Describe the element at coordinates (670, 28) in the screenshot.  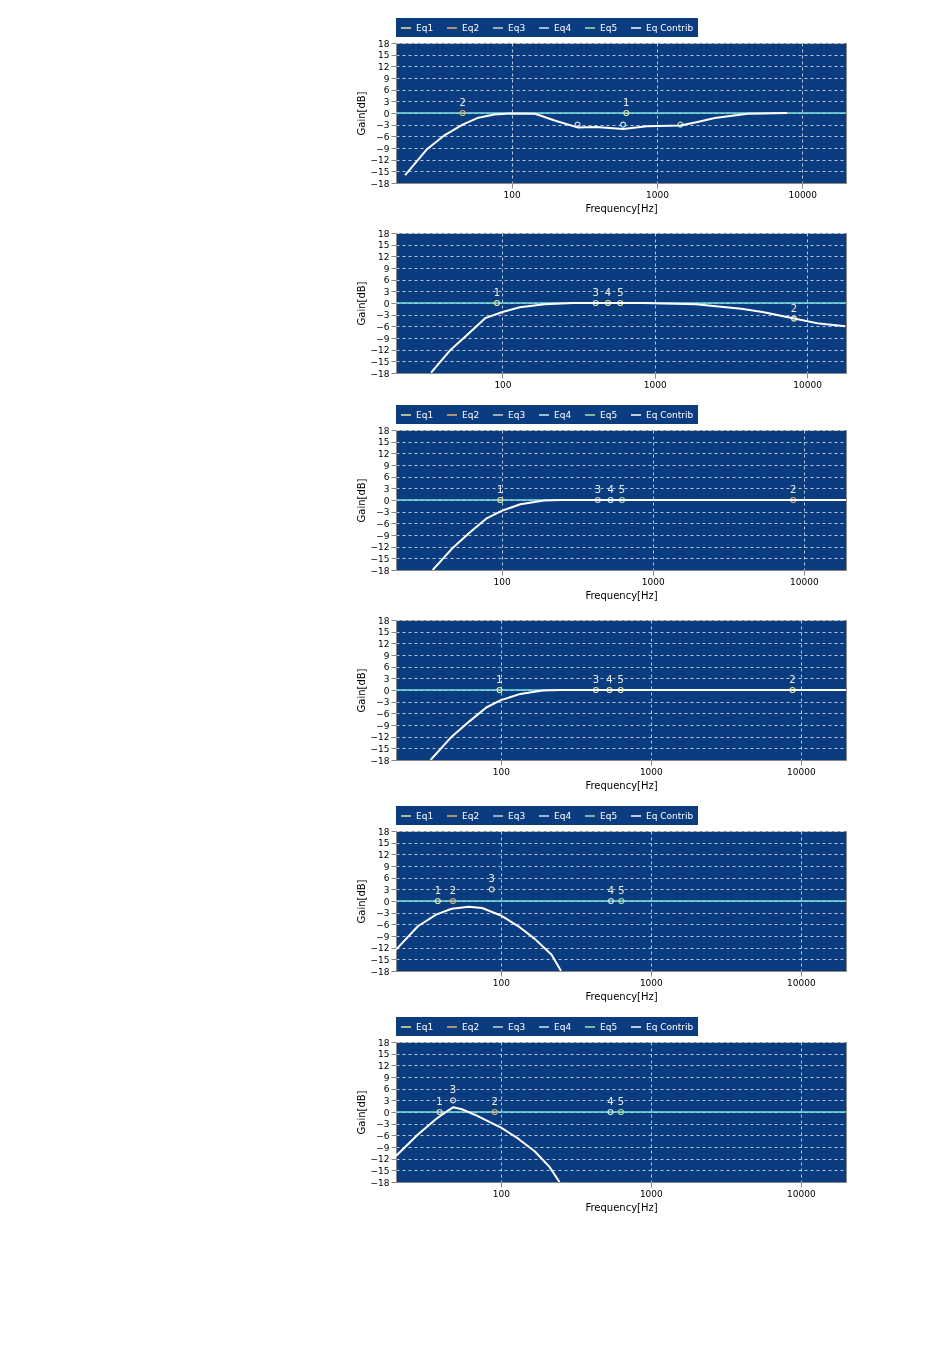
I see `legend-label: Eq Contrib` at that location.